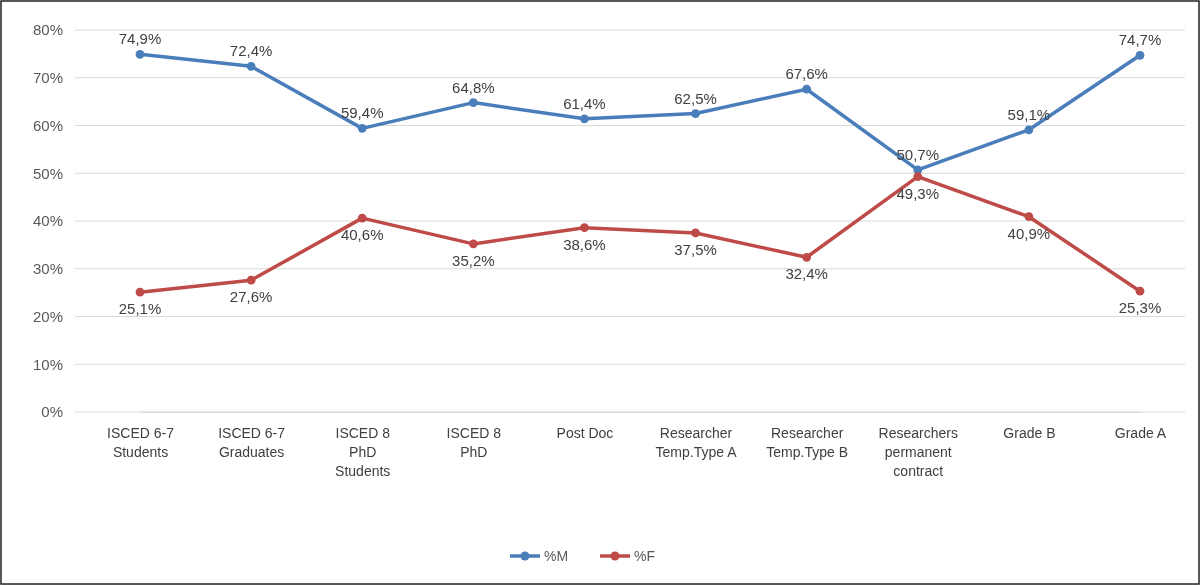  Describe the element at coordinates (695, 98) in the screenshot. I see `data-label: 62,5%` at that location.